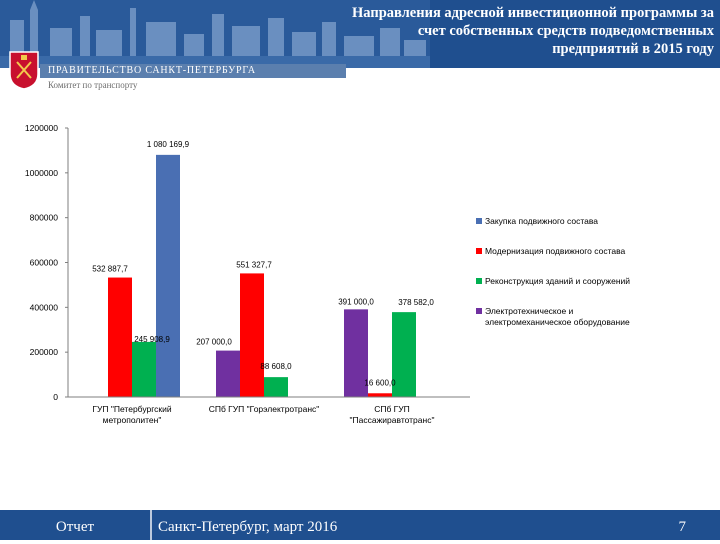  Describe the element at coordinates (214, 342) in the screenshot. I see `data-label: 207 000,0` at that location.